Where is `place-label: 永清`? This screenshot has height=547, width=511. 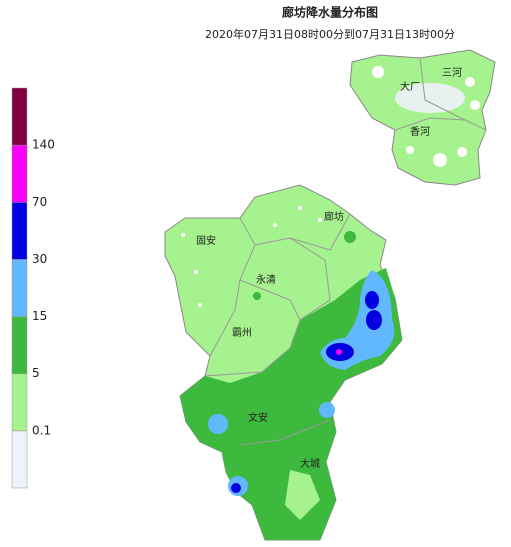
place-label: 永清 is located at coordinates (266, 279).